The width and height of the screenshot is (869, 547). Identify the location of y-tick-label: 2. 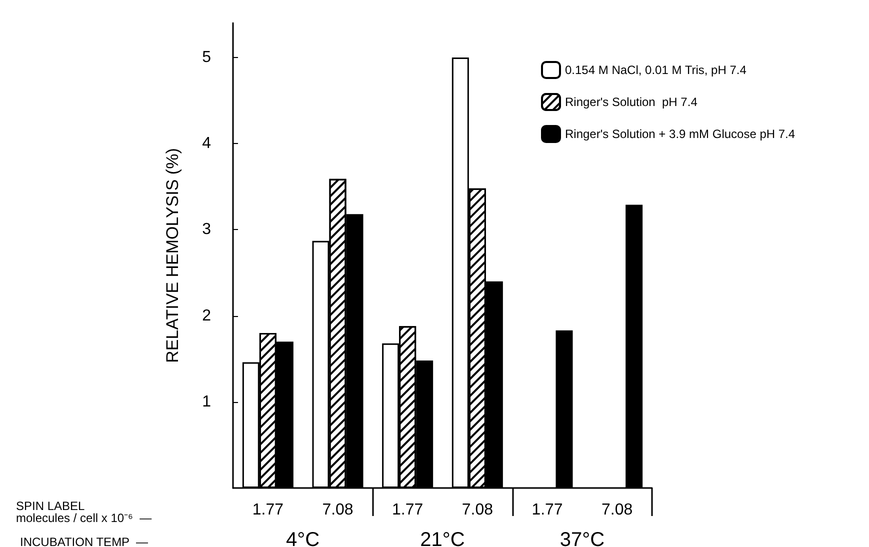
(207, 315).